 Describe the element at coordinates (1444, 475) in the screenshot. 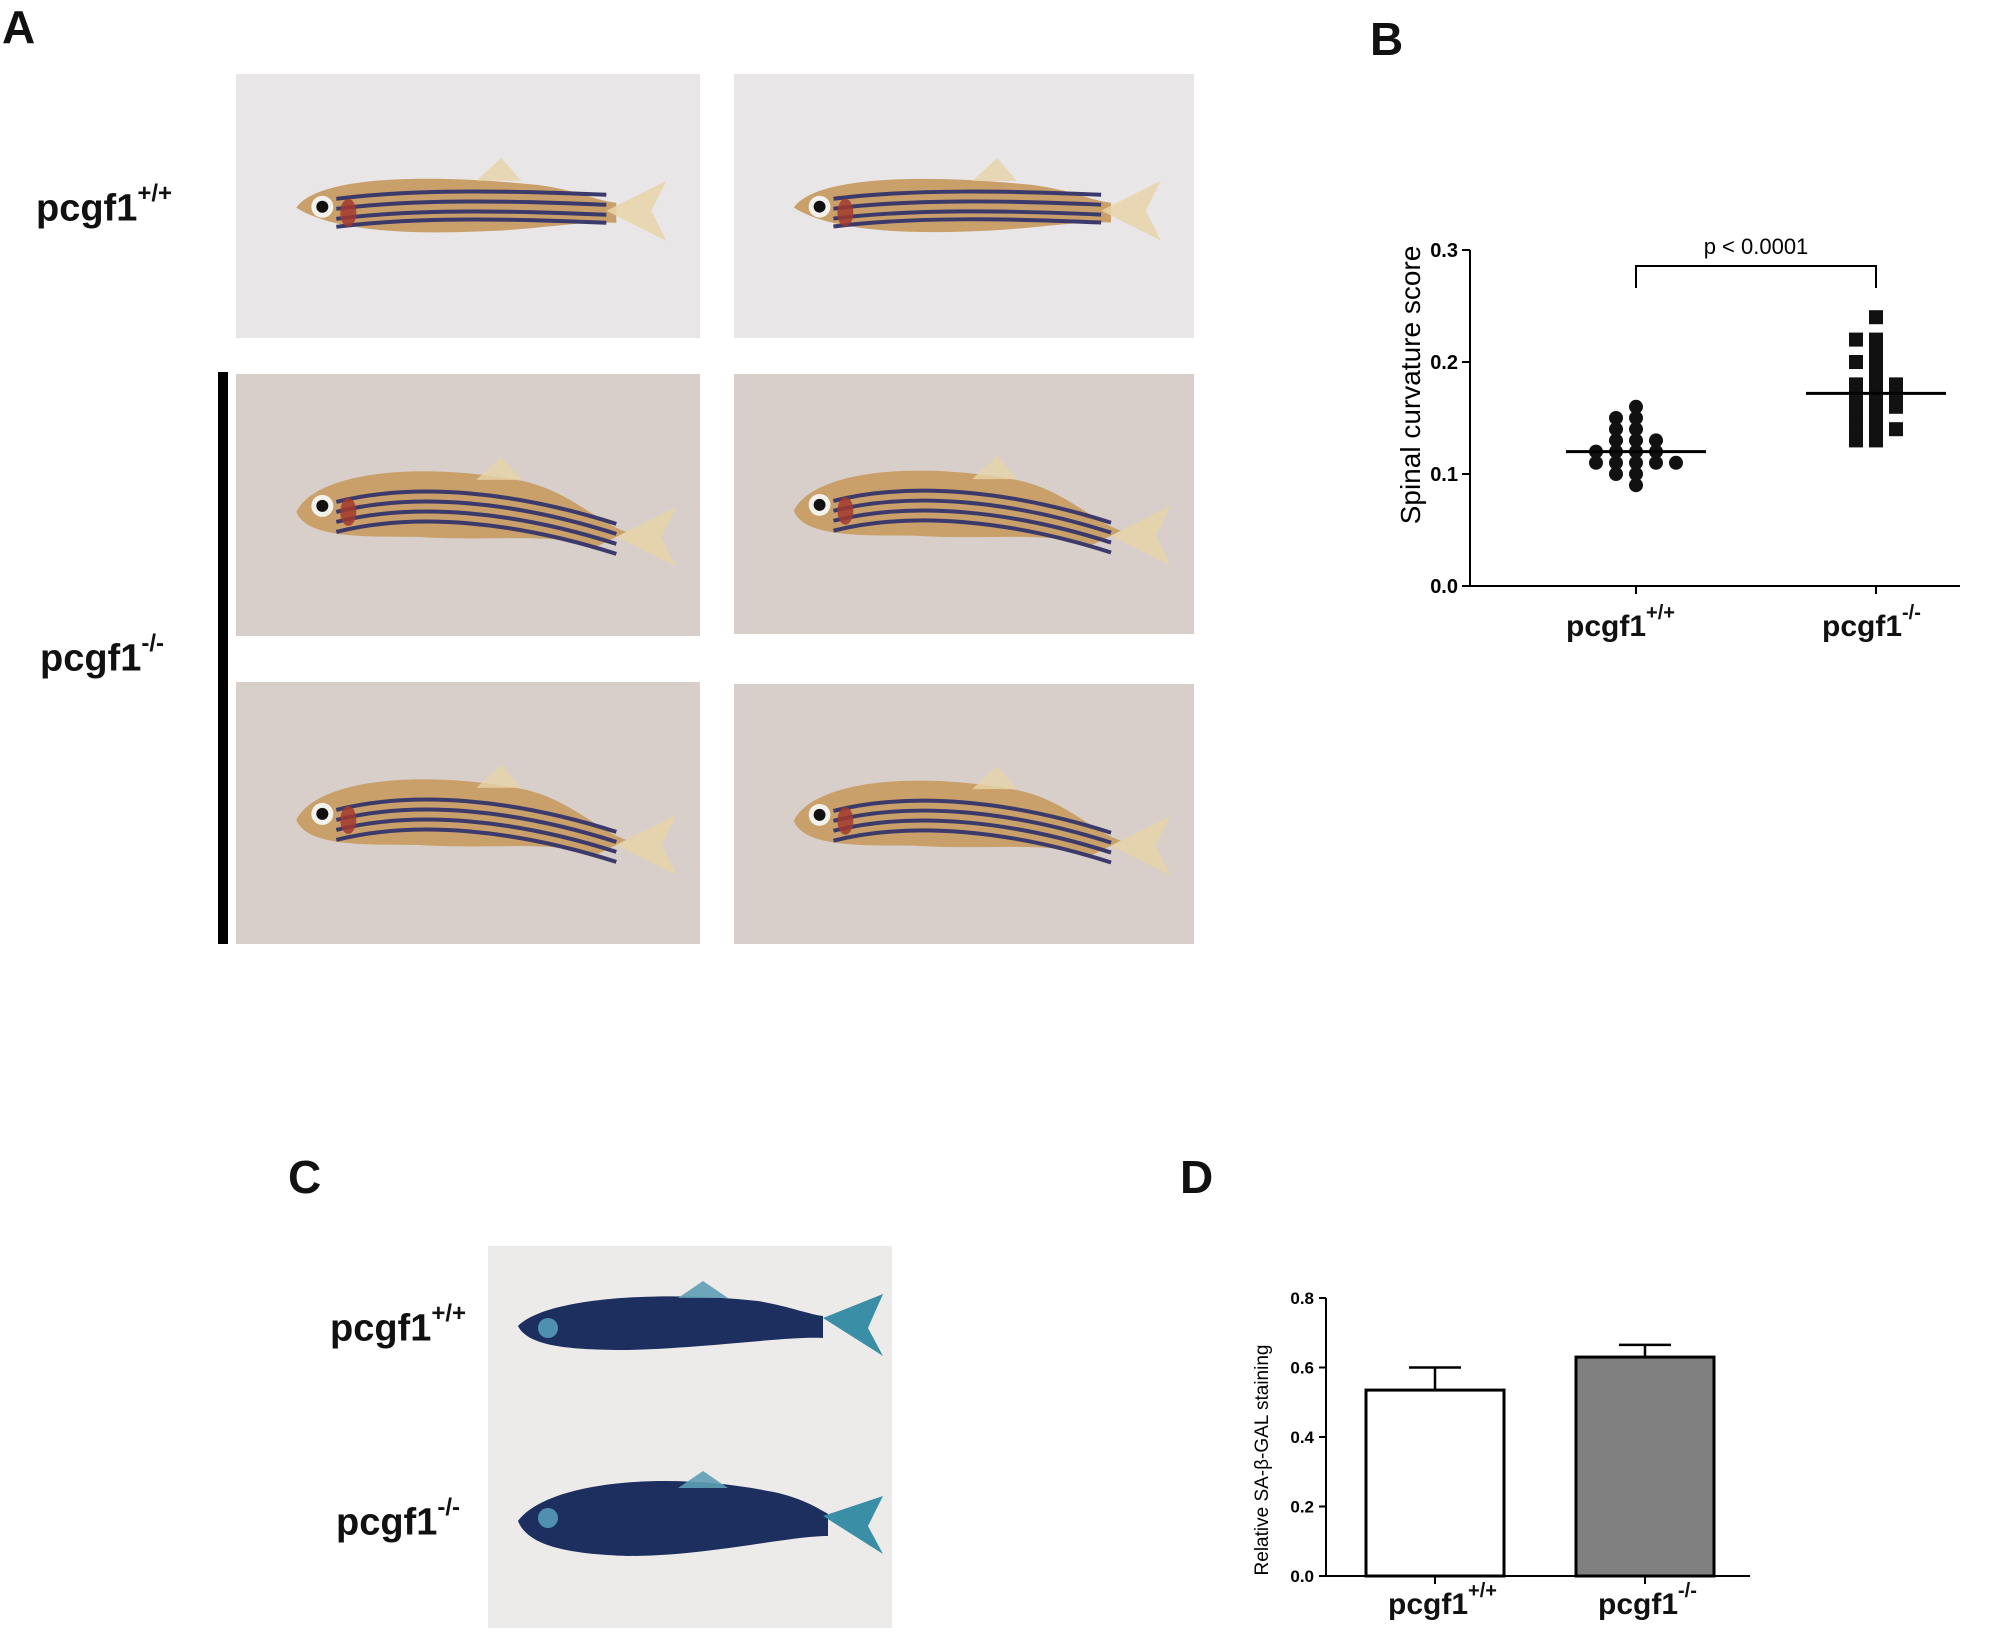

I see `y-tick-label: 0.1` at that location.